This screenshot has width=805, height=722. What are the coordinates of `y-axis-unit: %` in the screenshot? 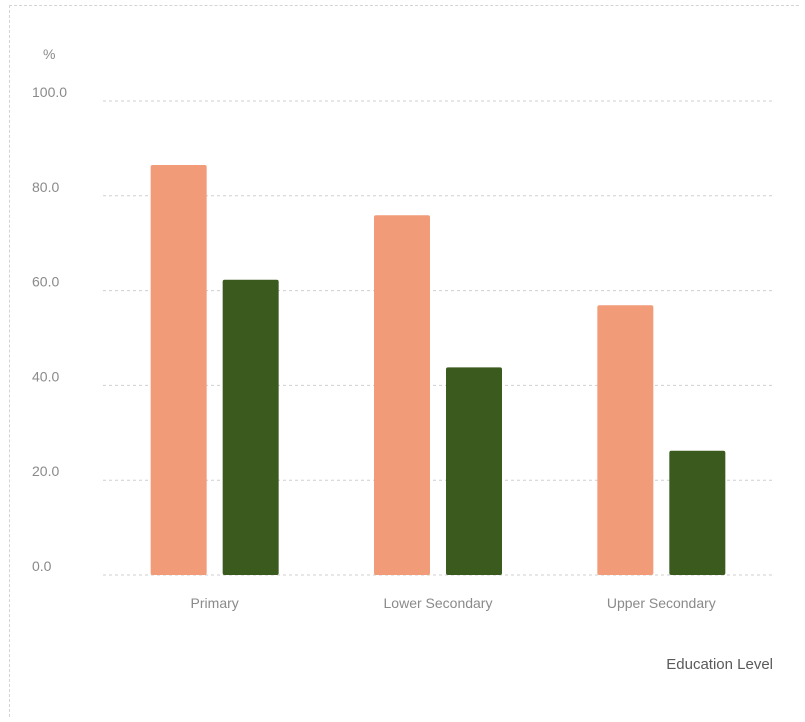 It's located at (49, 54).